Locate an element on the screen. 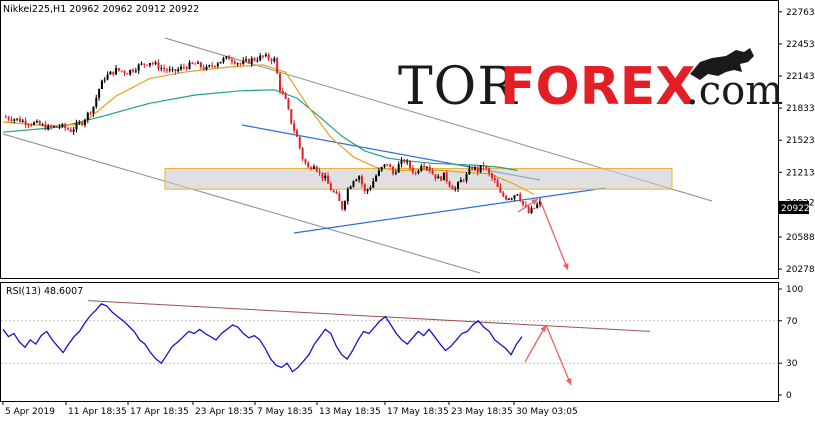  bull-icon is located at coordinates (722, 64).